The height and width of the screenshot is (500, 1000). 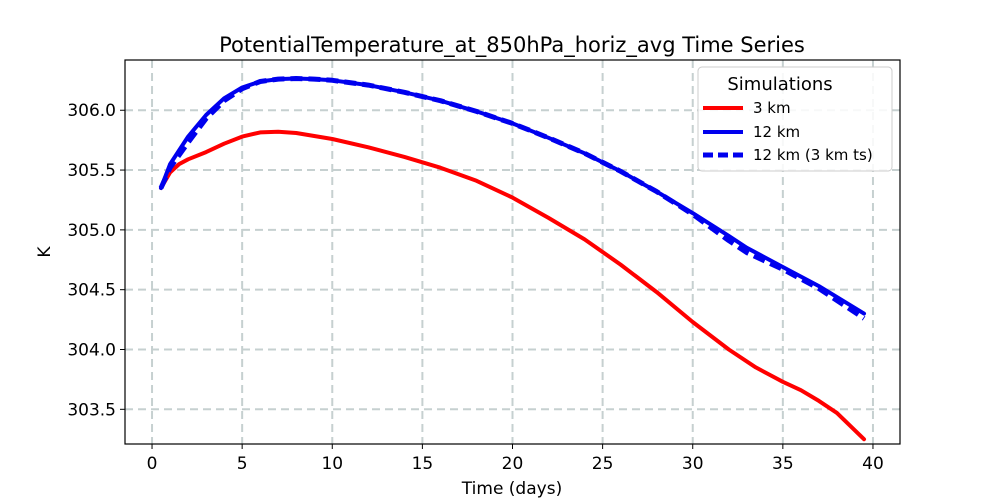 What do you see at coordinates (511, 489) in the screenshot?
I see `x-axis-label: Time (days)` at bounding box center [511, 489].